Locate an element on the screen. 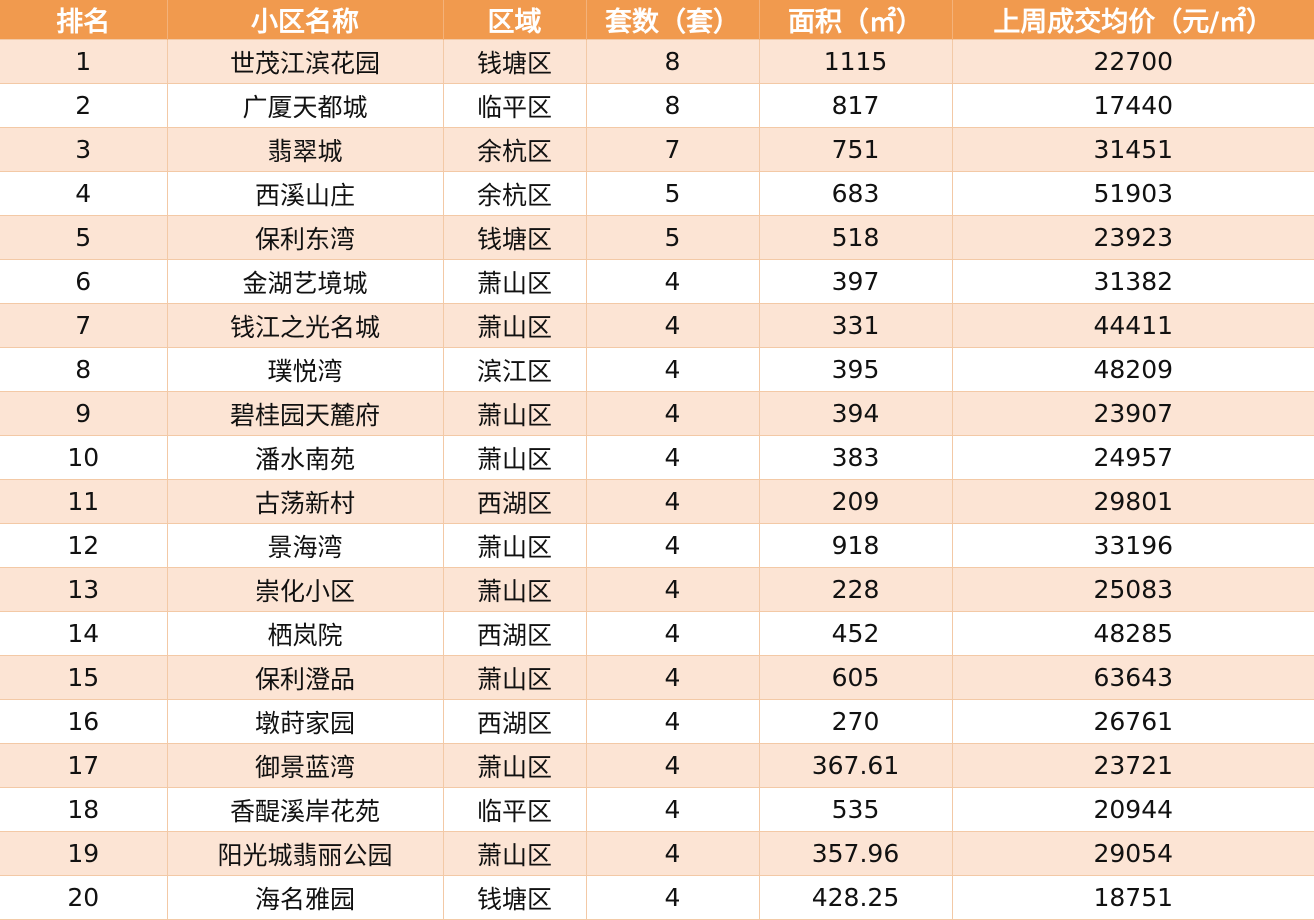 This screenshot has height=920, width=1314. area-cell: 394 is located at coordinates (856, 413).